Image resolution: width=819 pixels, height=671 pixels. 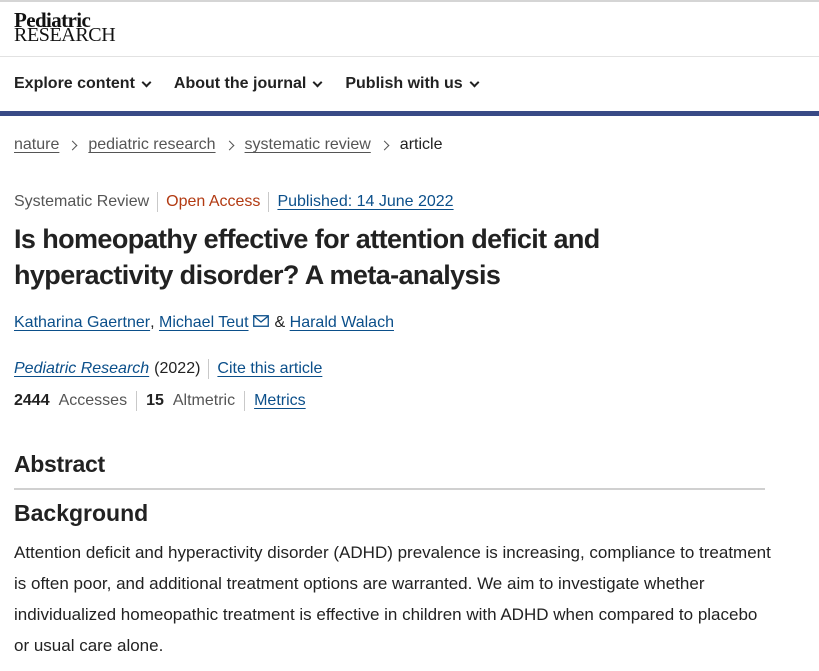 What do you see at coordinates (65, 35) in the screenshot?
I see `logo-line-2: RESEARCH` at bounding box center [65, 35].